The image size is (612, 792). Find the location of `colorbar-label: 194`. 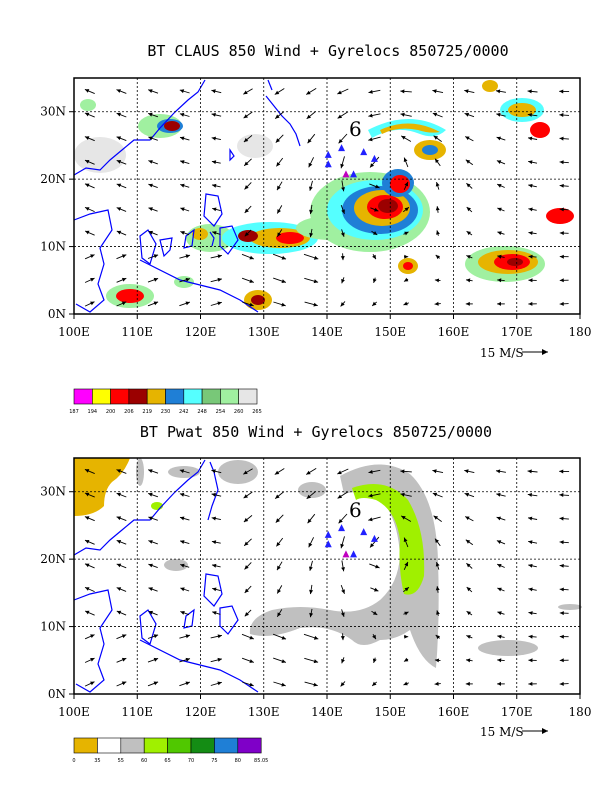

colorbar-label: 194 is located at coordinates (93, 412).